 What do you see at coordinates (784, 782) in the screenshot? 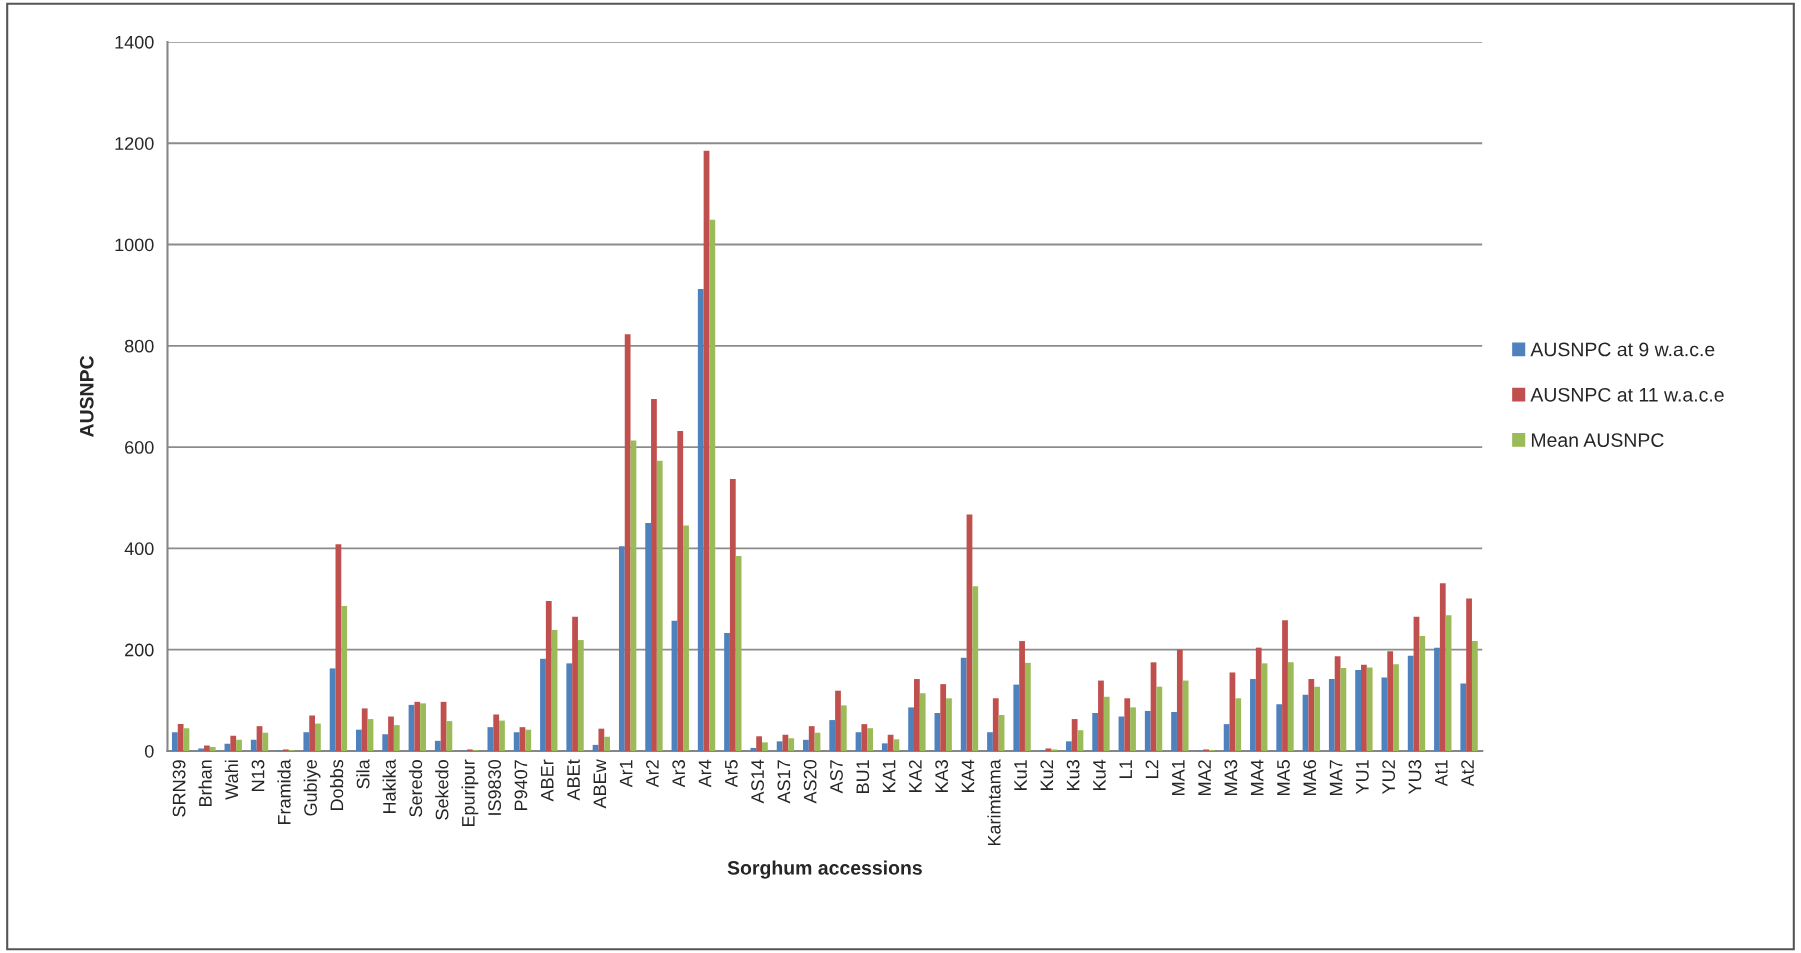
I see `x-tick-label: AS17` at bounding box center [784, 782].